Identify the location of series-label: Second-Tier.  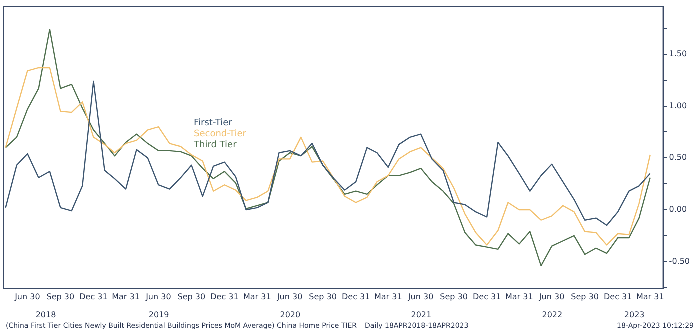
(220, 135).